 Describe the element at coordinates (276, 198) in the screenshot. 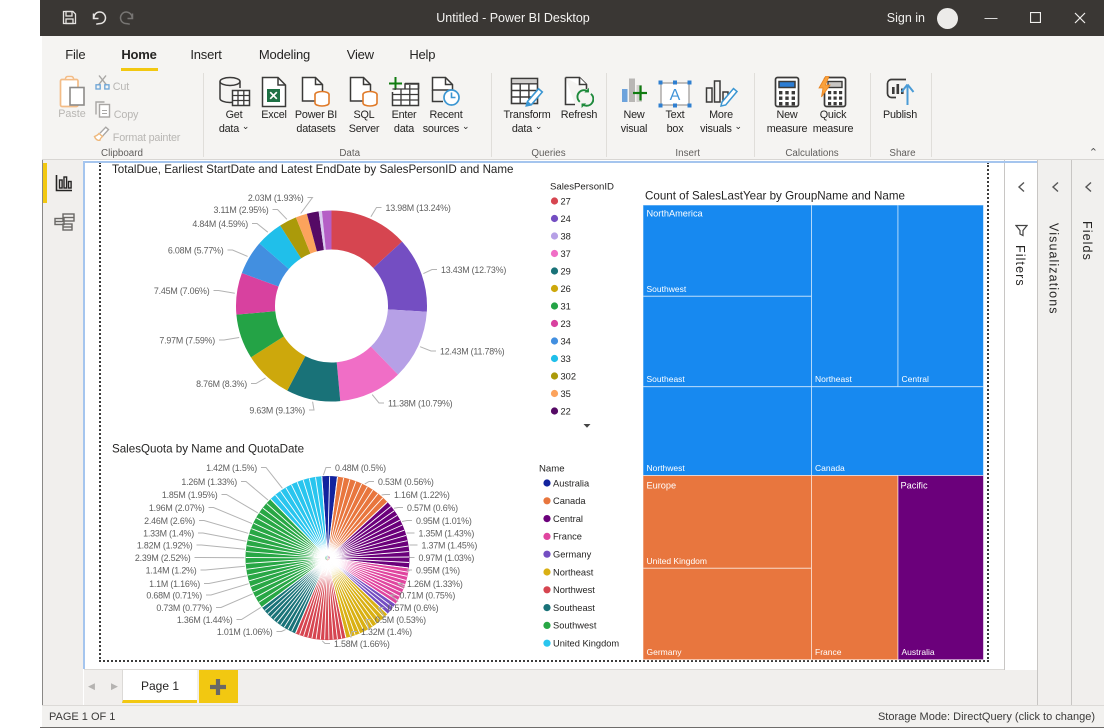

I see `svg-text: 2.03M (1.93%)` at that location.